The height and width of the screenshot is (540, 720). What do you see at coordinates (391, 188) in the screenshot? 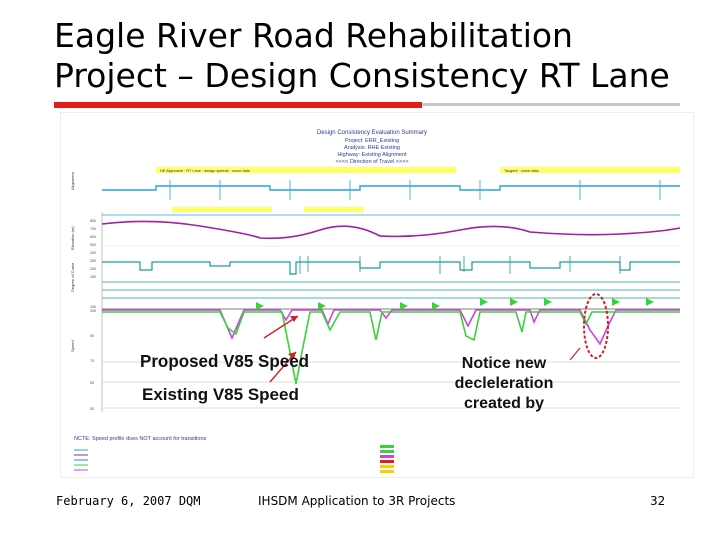
I see `alignment-line` at bounding box center [391, 188].